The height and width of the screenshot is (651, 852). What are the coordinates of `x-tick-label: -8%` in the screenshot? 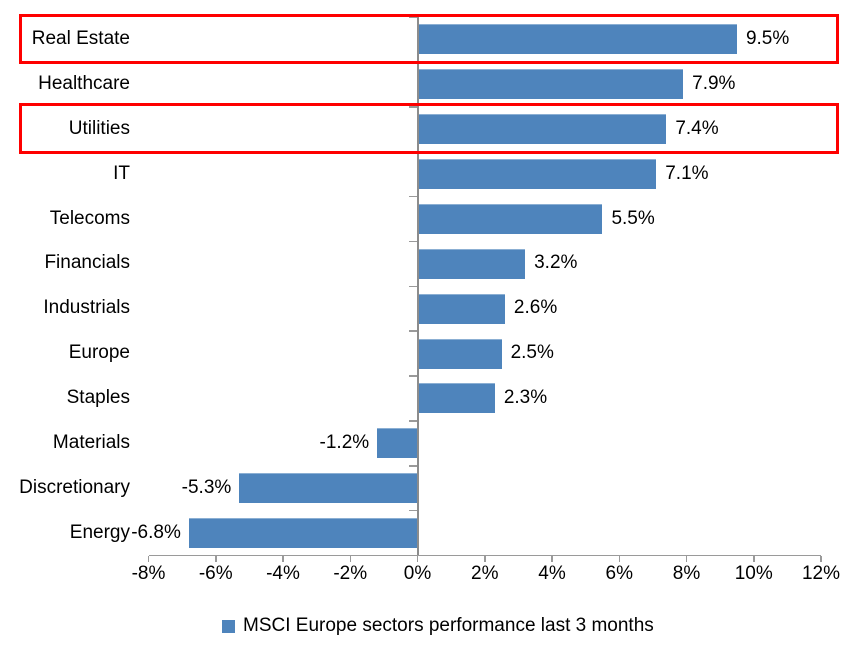 It's located at (148, 573).